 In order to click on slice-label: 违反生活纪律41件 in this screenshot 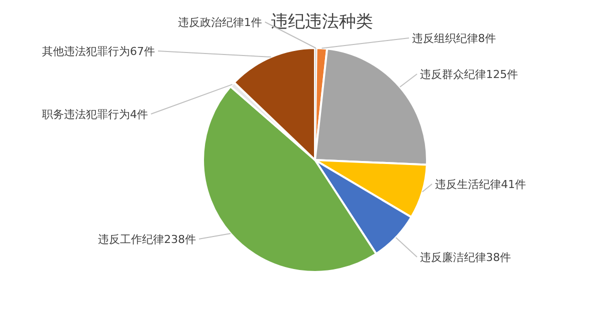, I will do `click(480, 184)`.